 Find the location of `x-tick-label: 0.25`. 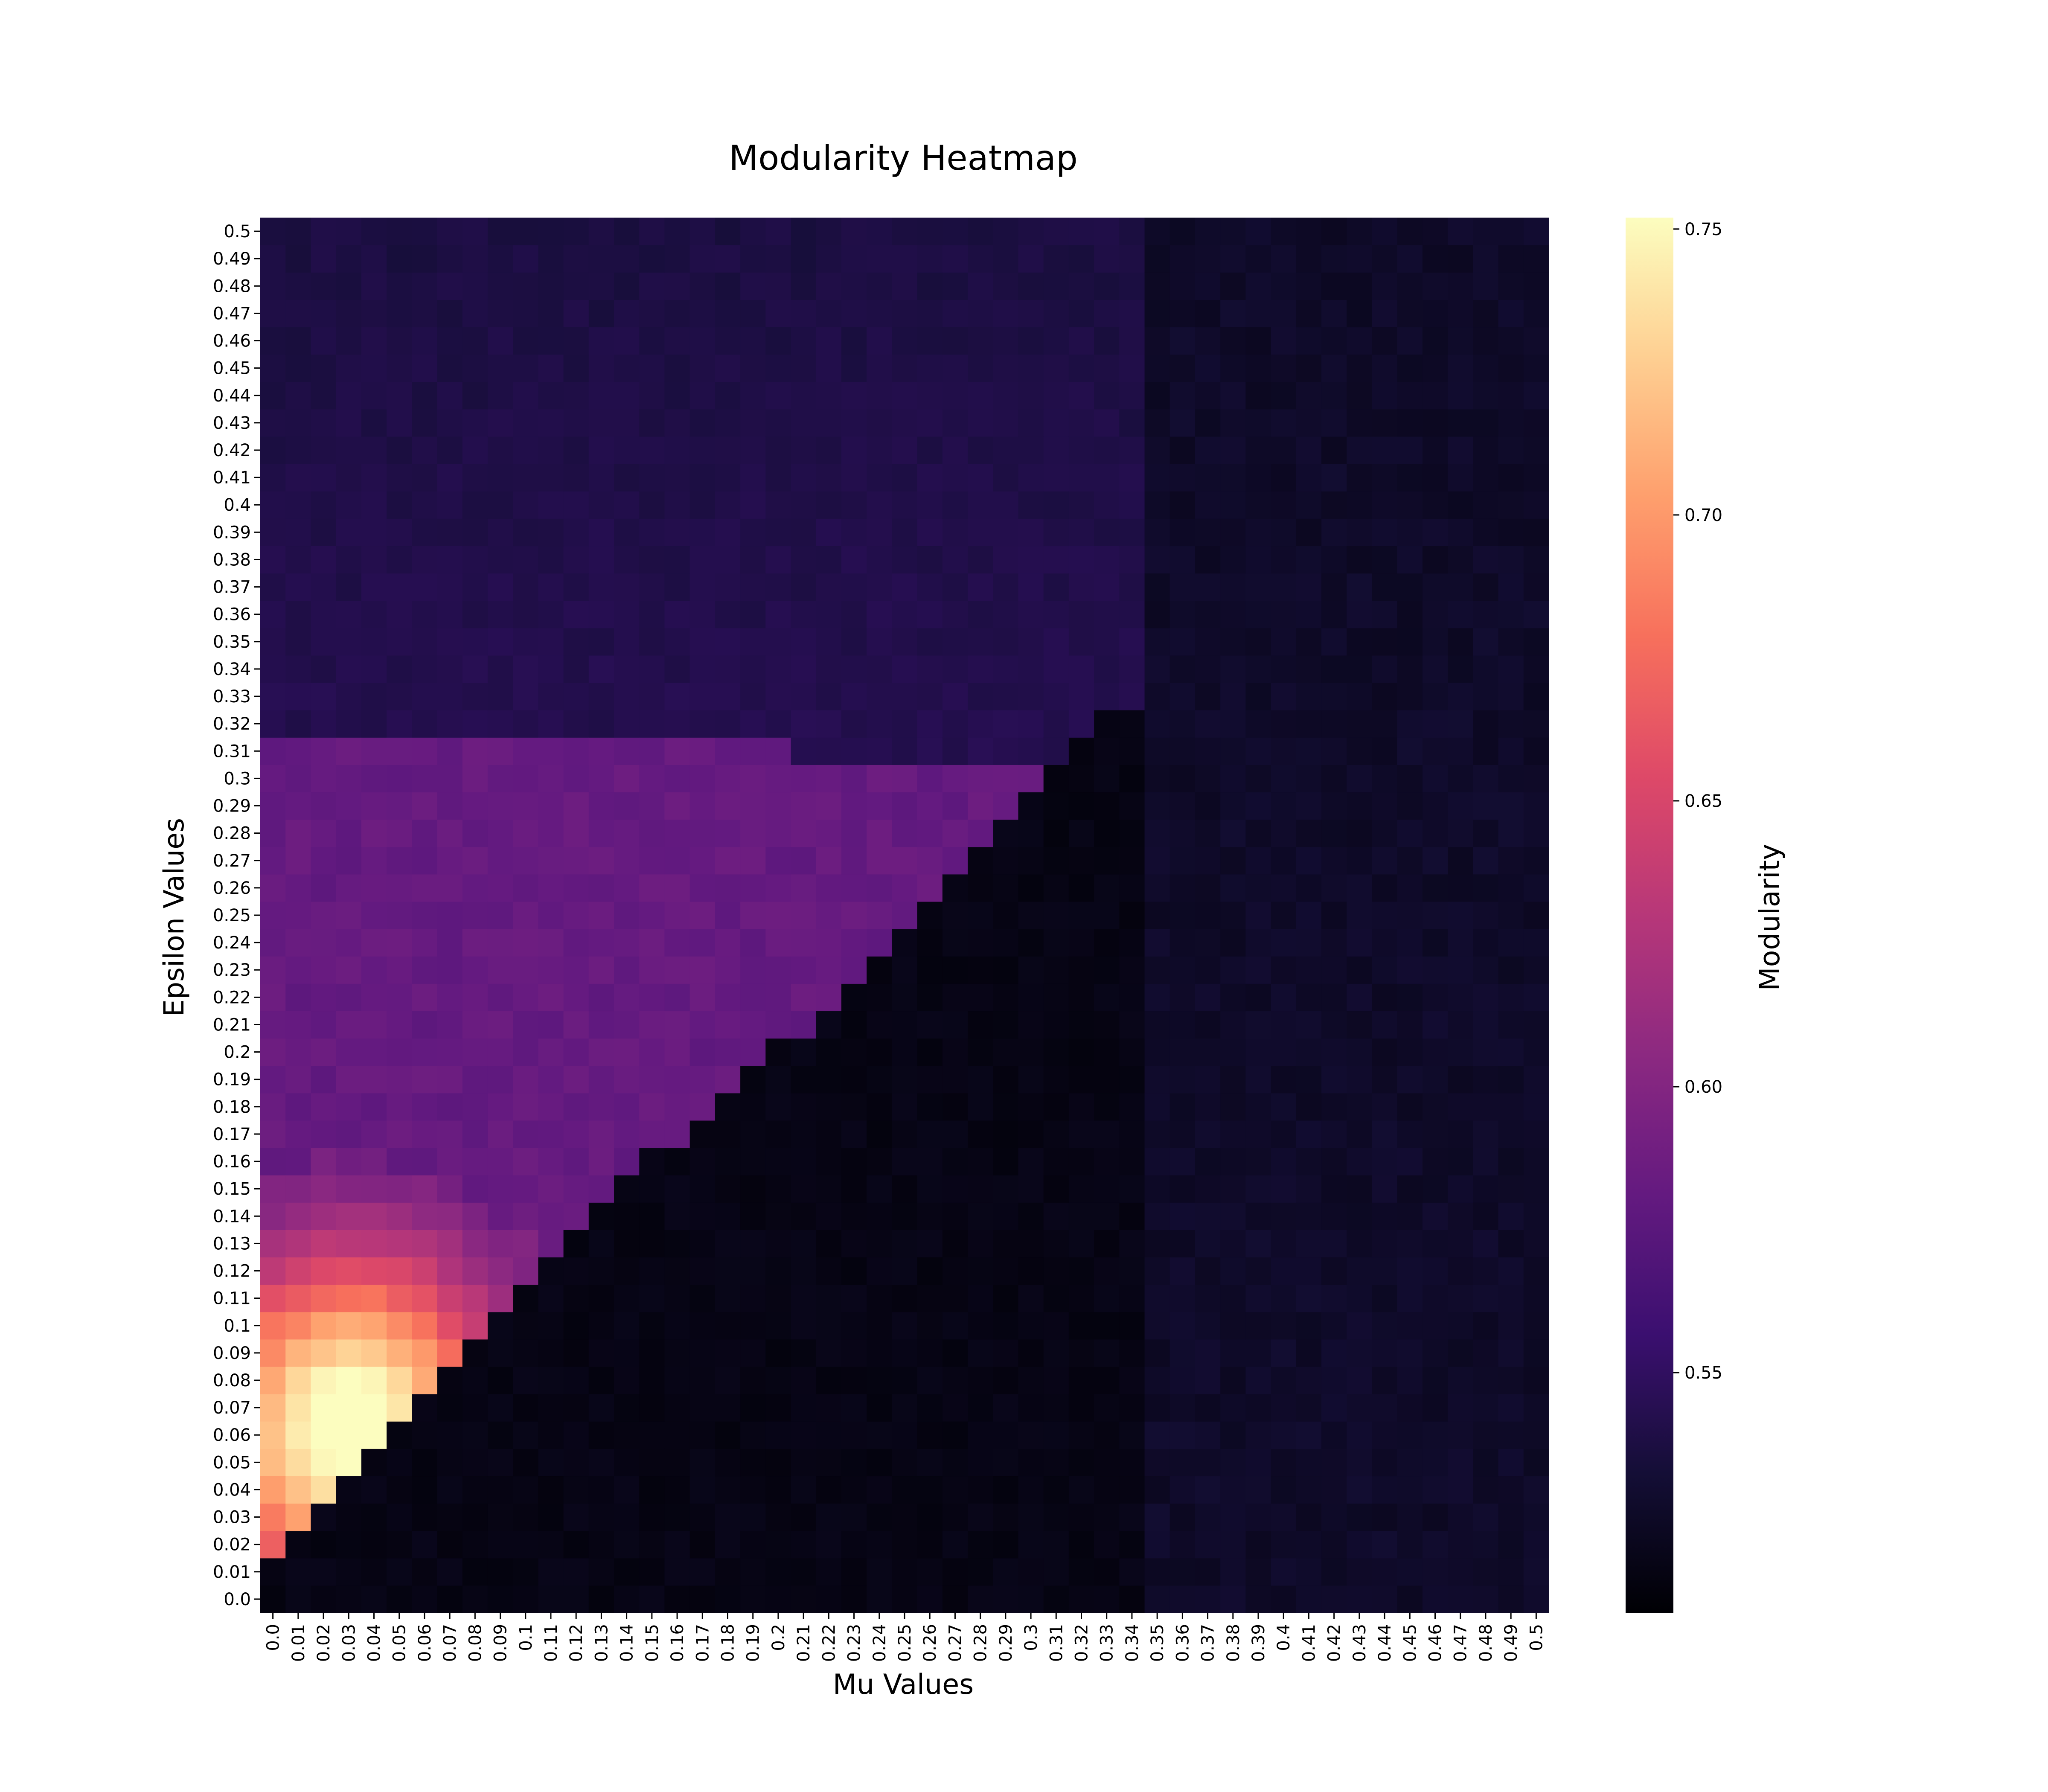

x-tick-label: 0.25 is located at coordinates (905, 1643).